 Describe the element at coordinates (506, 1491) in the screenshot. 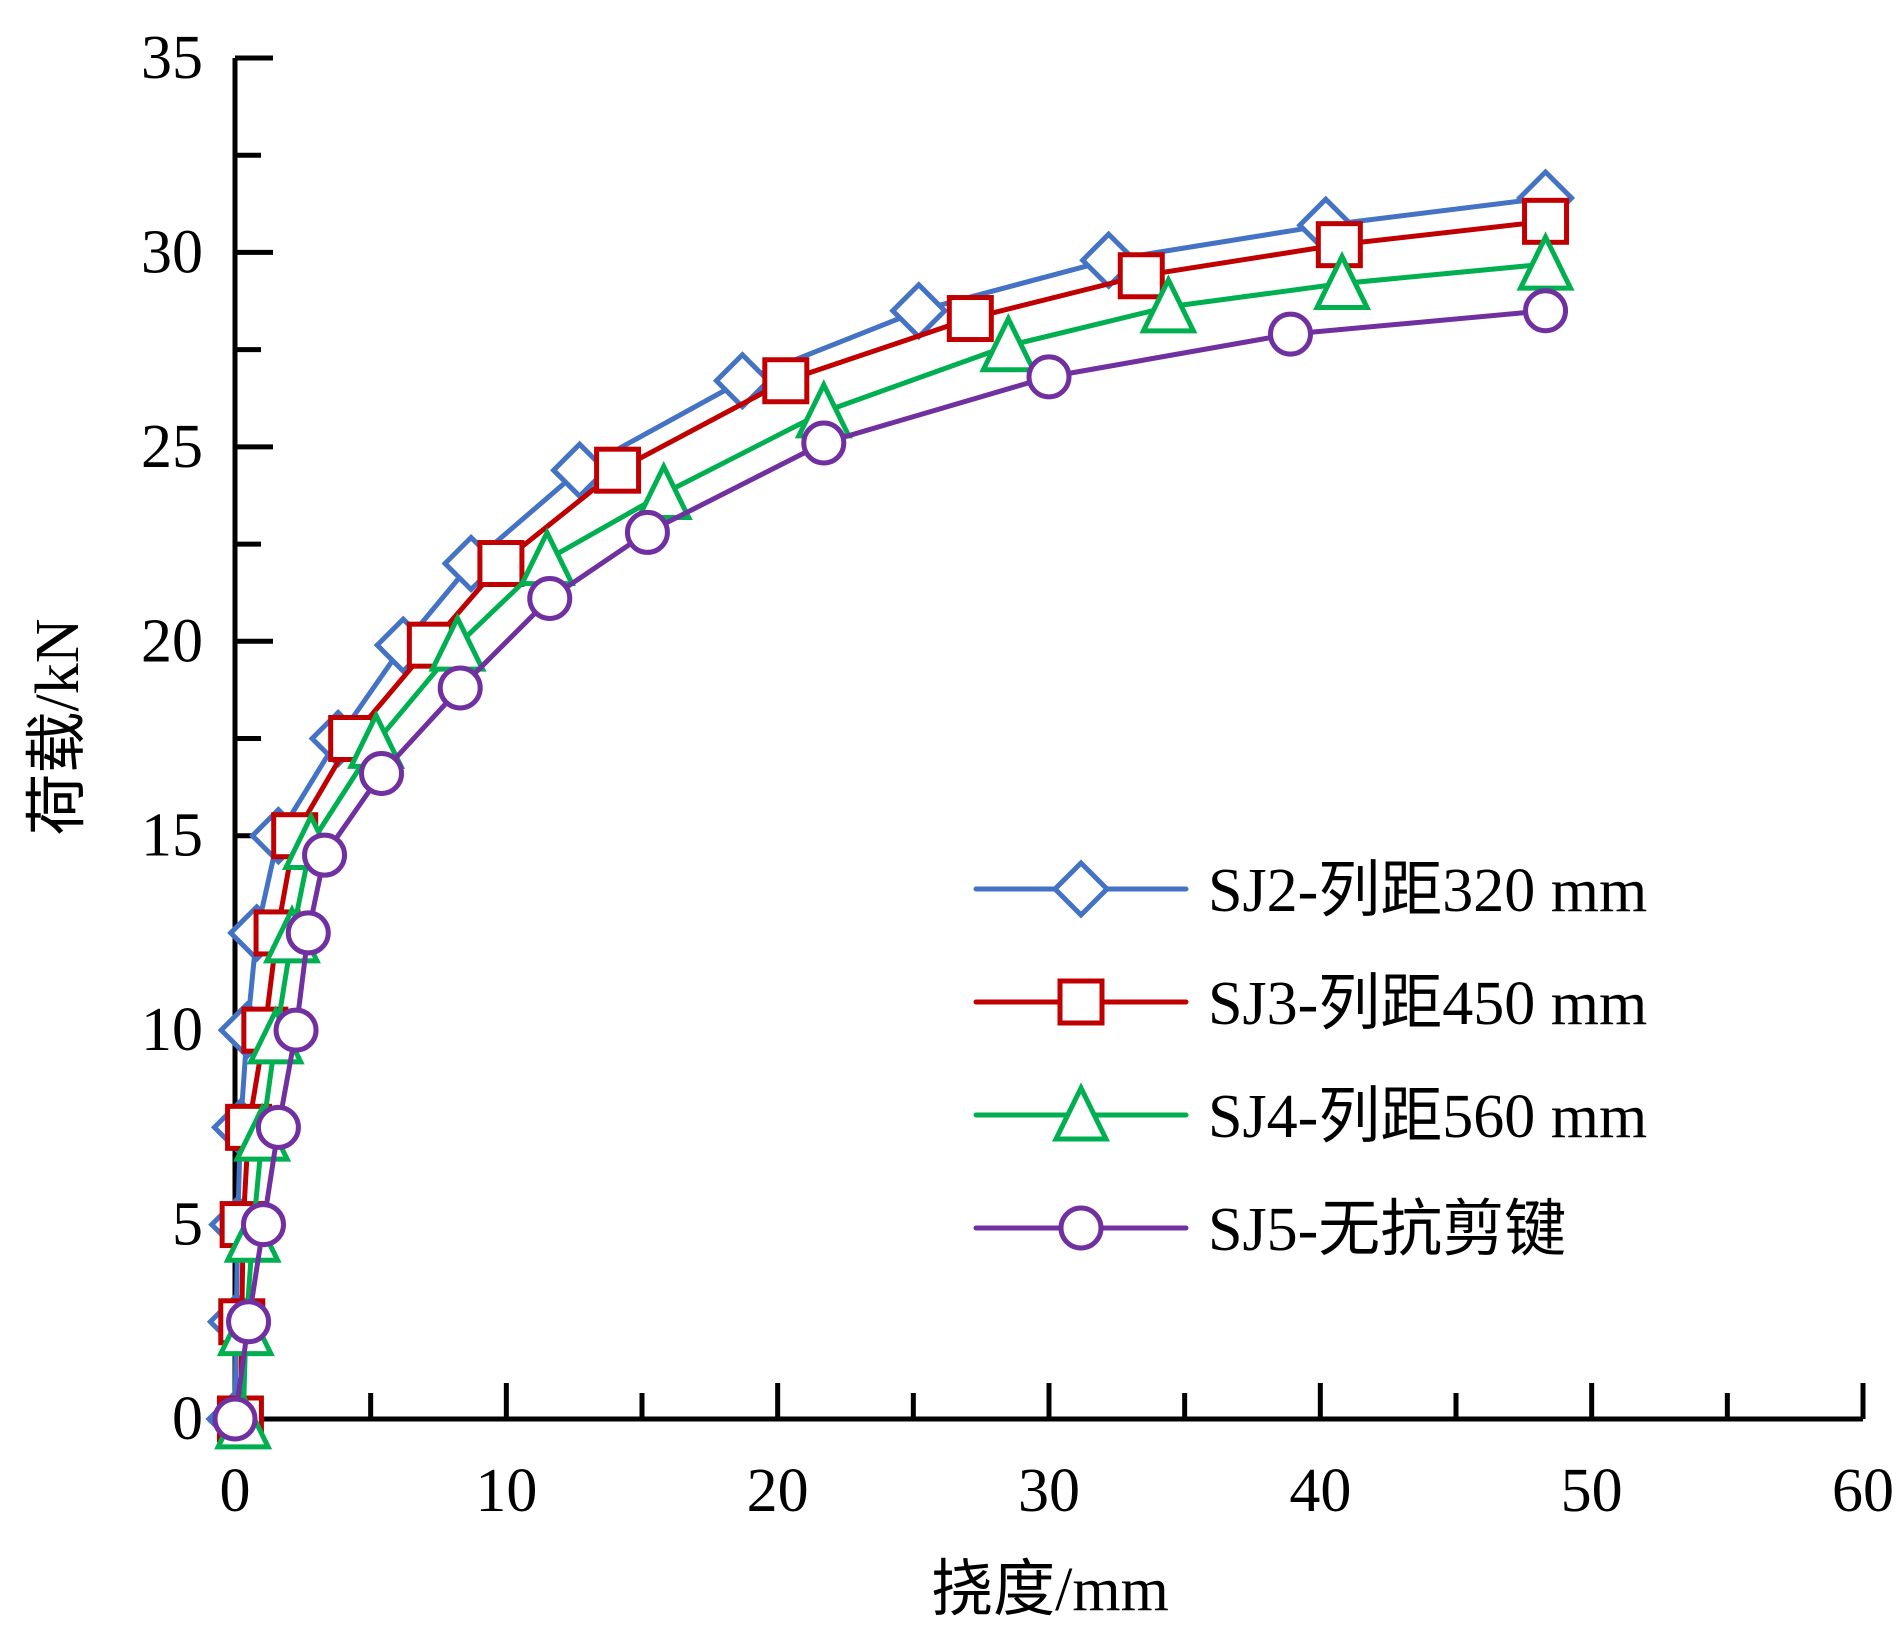

I see `x-tick-label: 10` at that location.